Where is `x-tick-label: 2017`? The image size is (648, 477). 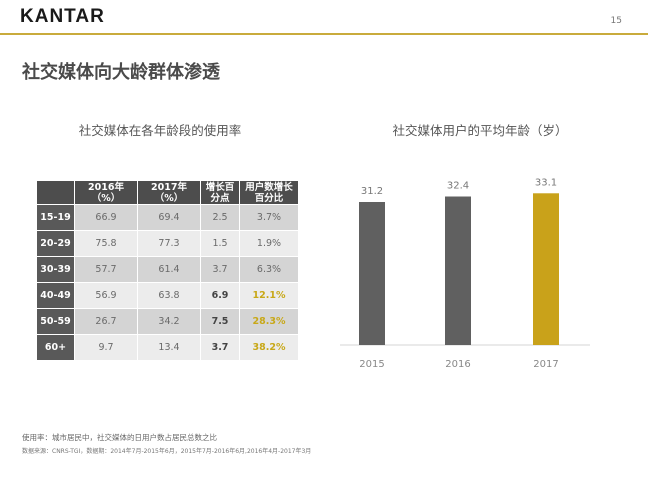 x-tick-label: 2017 is located at coordinates (545, 364).